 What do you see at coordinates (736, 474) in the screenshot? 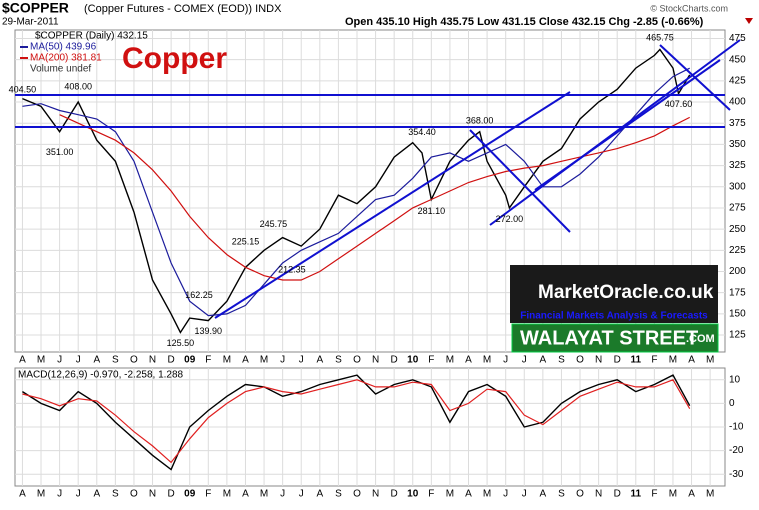
I see `y-tick-label: -30` at bounding box center [736, 474].